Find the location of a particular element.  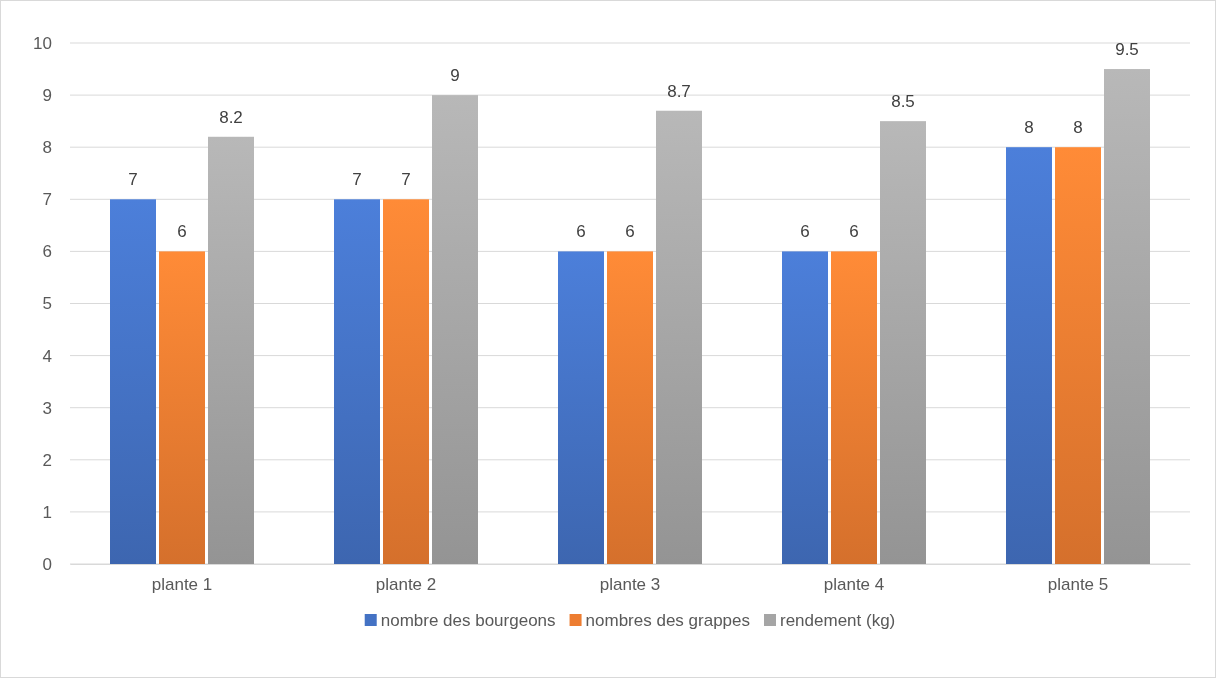

legend-label: rendement (kg) is located at coordinates (838, 620).